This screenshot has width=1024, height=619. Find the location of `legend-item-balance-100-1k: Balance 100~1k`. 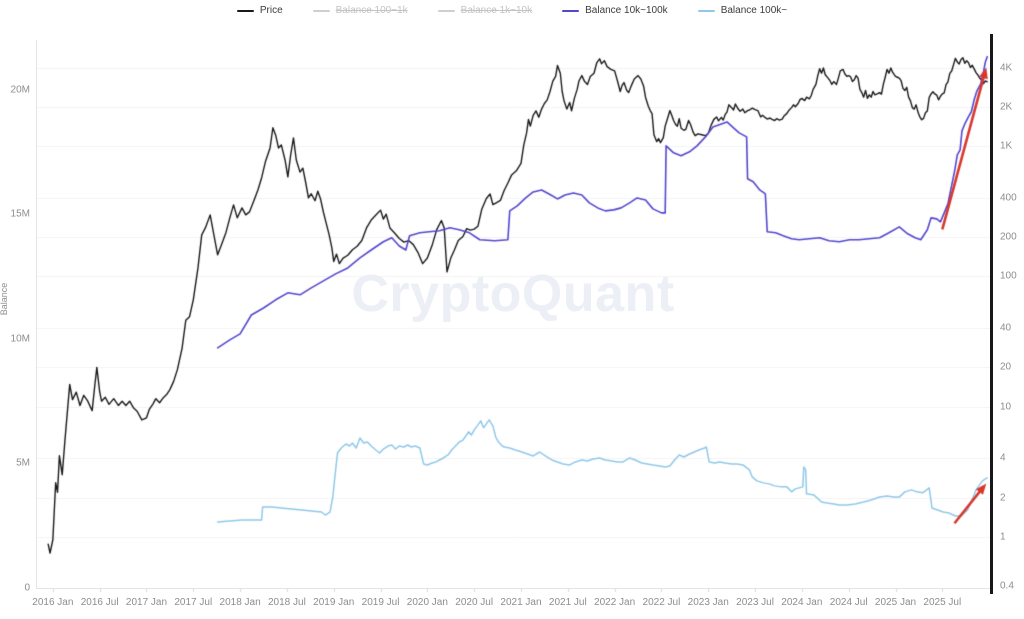

legend-item-balance-100-1k: Balance 100~1k is located at coordinates (360, 10).